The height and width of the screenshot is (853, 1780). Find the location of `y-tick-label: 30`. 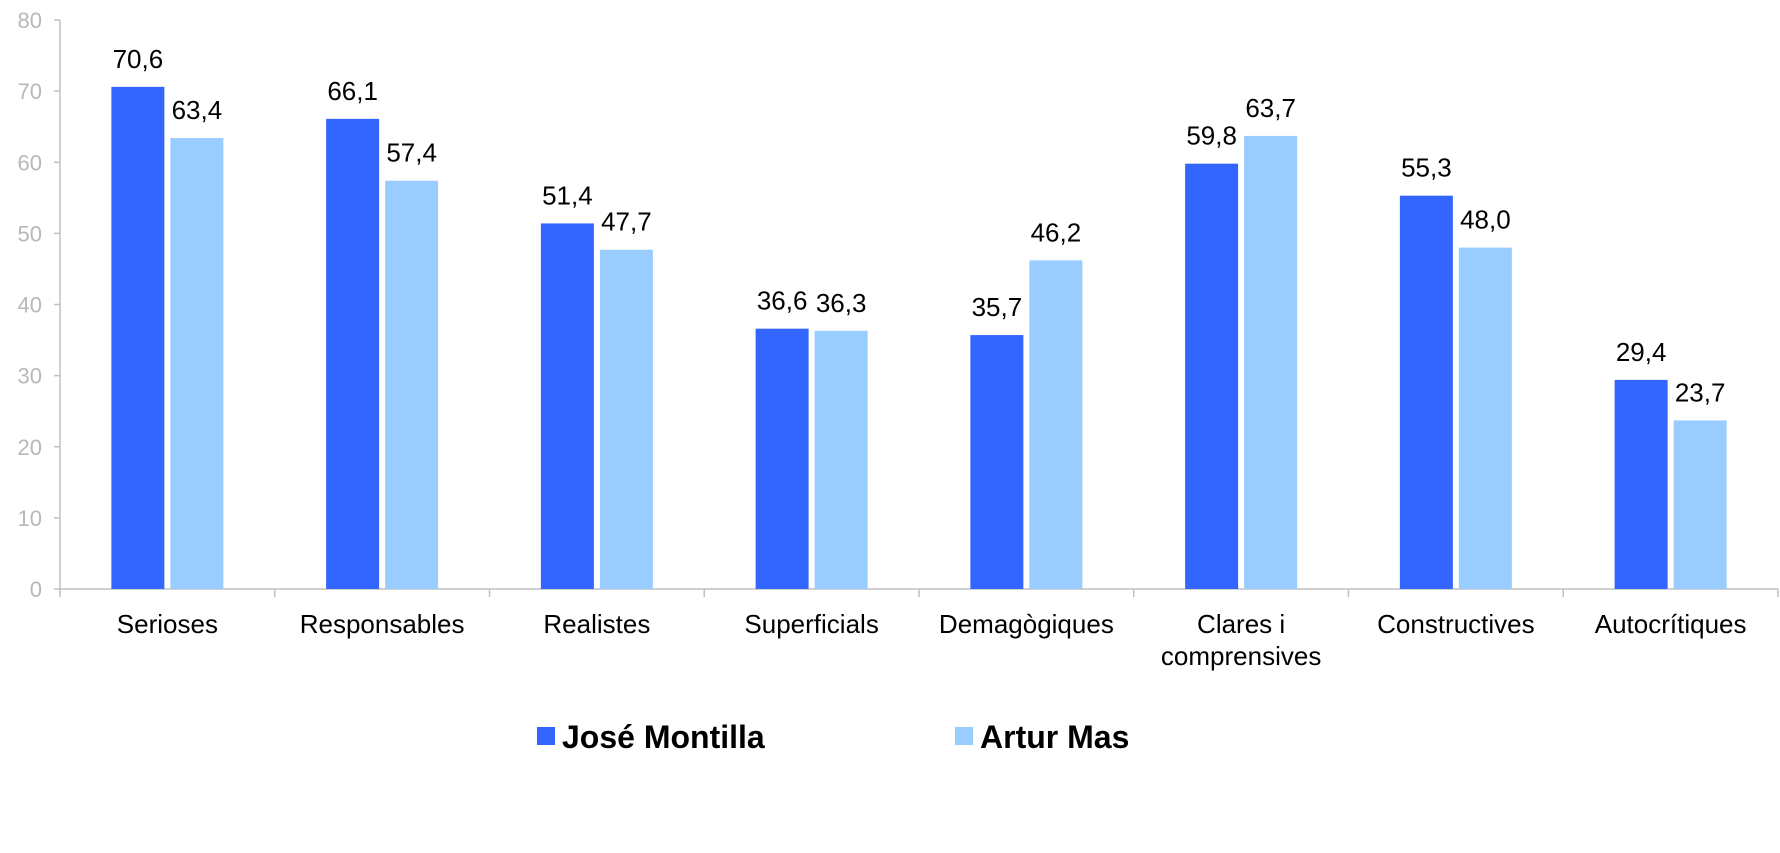

y-tick-label: 30 is located at coordinates (30, 376).